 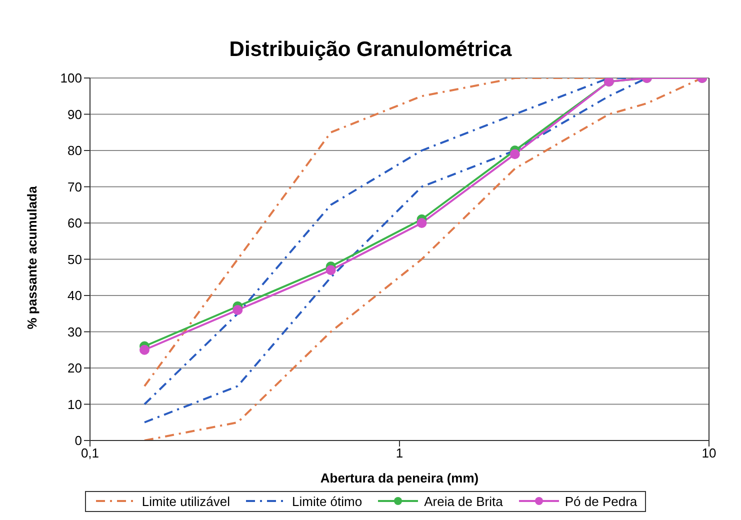 I want to click on y-tick-label: 50, so click(x=75, y=259).